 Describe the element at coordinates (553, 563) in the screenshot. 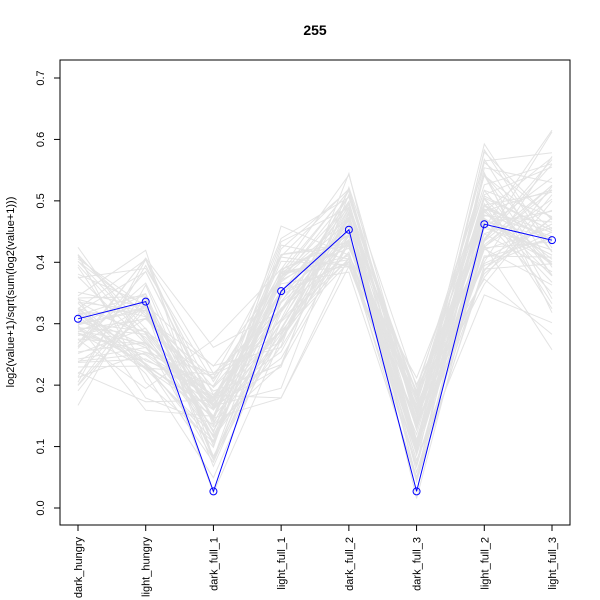

I see `x-tick-label: light_full_3` at that location.